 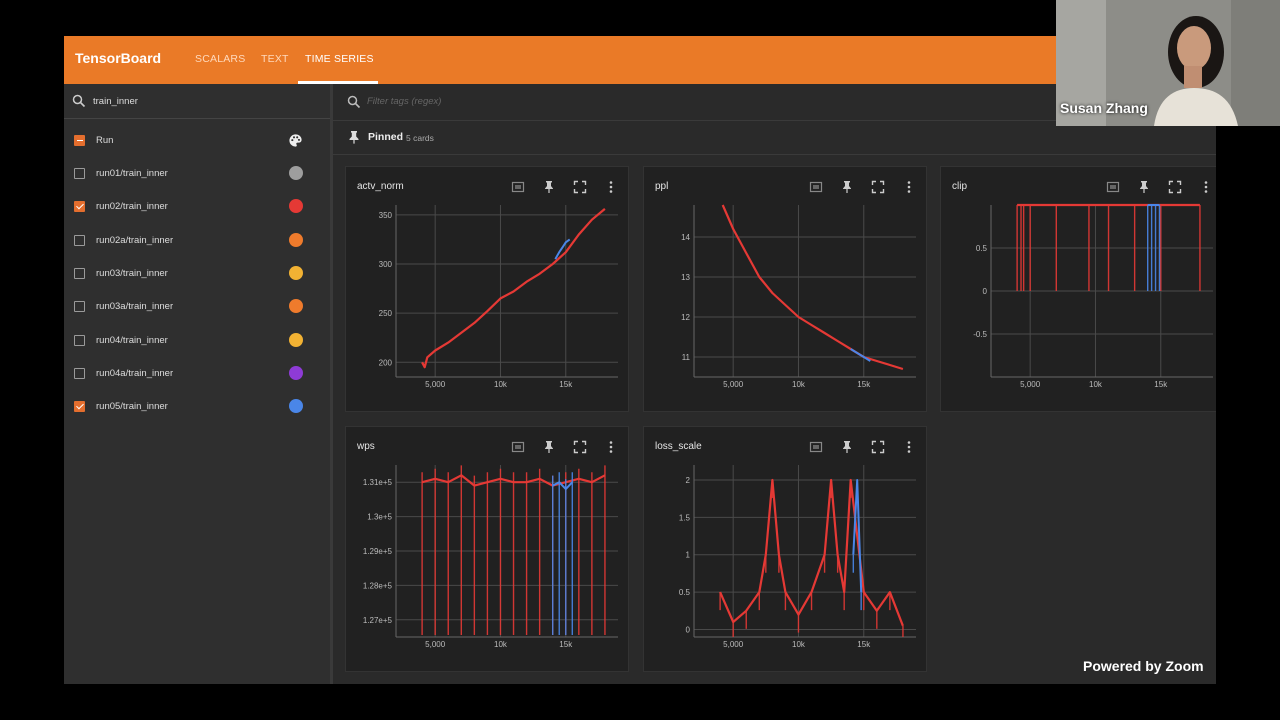 I want to click on y-tick-label: 350, so click(x=386, y=215).